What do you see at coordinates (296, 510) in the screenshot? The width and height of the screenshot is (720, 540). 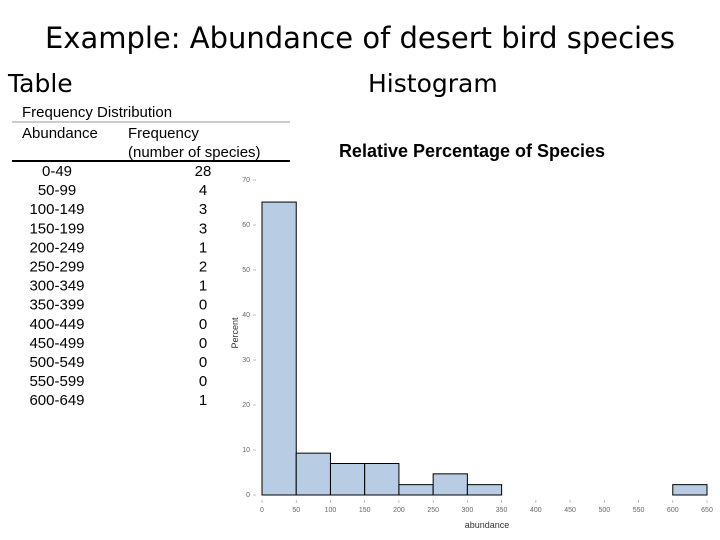 I see `x-tick-label: 50` at bounding box center [296, 510].